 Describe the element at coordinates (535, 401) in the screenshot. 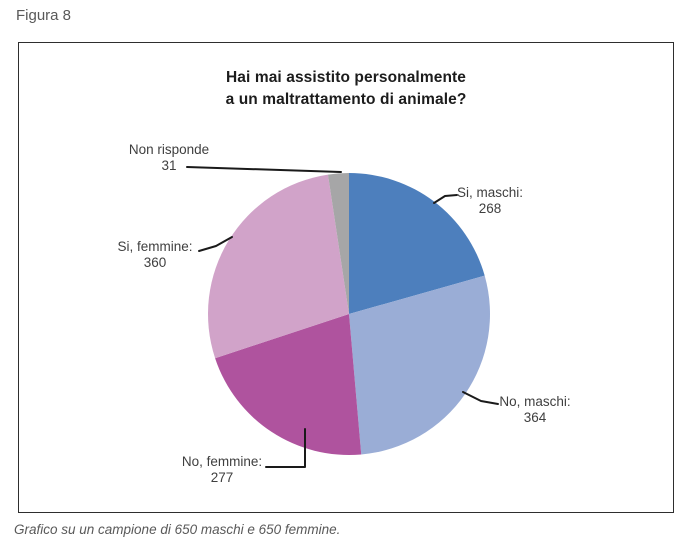

I see `label-no-maschi-text: No, maschi:` at that location.